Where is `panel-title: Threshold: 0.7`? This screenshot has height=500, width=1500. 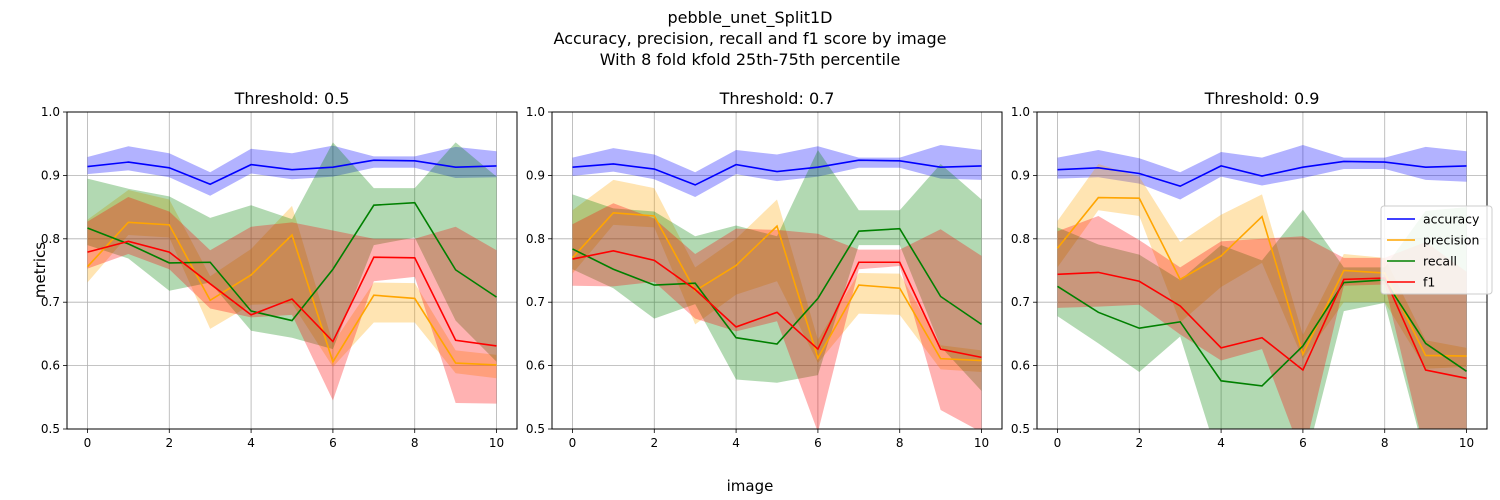 panel-title: Threshold: 0.7 is located at coordinates (777, 98).